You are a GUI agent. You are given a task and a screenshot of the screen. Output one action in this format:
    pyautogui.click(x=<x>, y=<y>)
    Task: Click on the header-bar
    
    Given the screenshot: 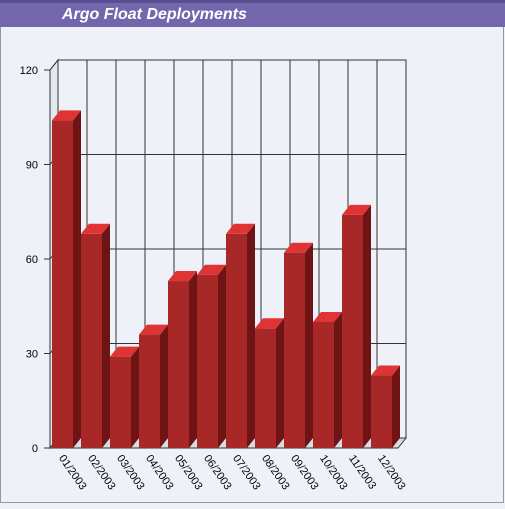 What is the action you would take?
    pyautogui.click(x=252, y=13)
    